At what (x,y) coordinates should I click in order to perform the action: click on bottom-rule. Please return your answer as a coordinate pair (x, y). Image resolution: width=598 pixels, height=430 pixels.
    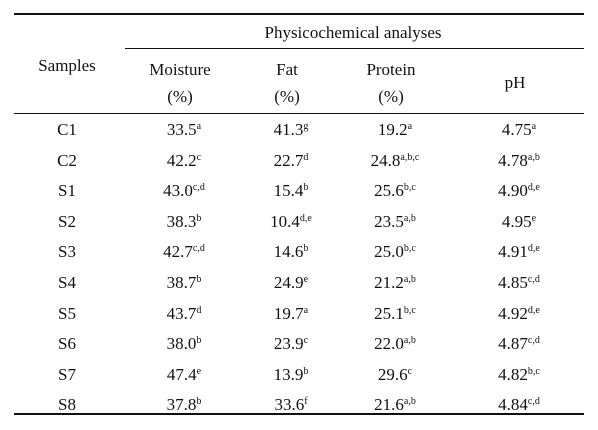
    Looking at the image, I should click on (299, 414).